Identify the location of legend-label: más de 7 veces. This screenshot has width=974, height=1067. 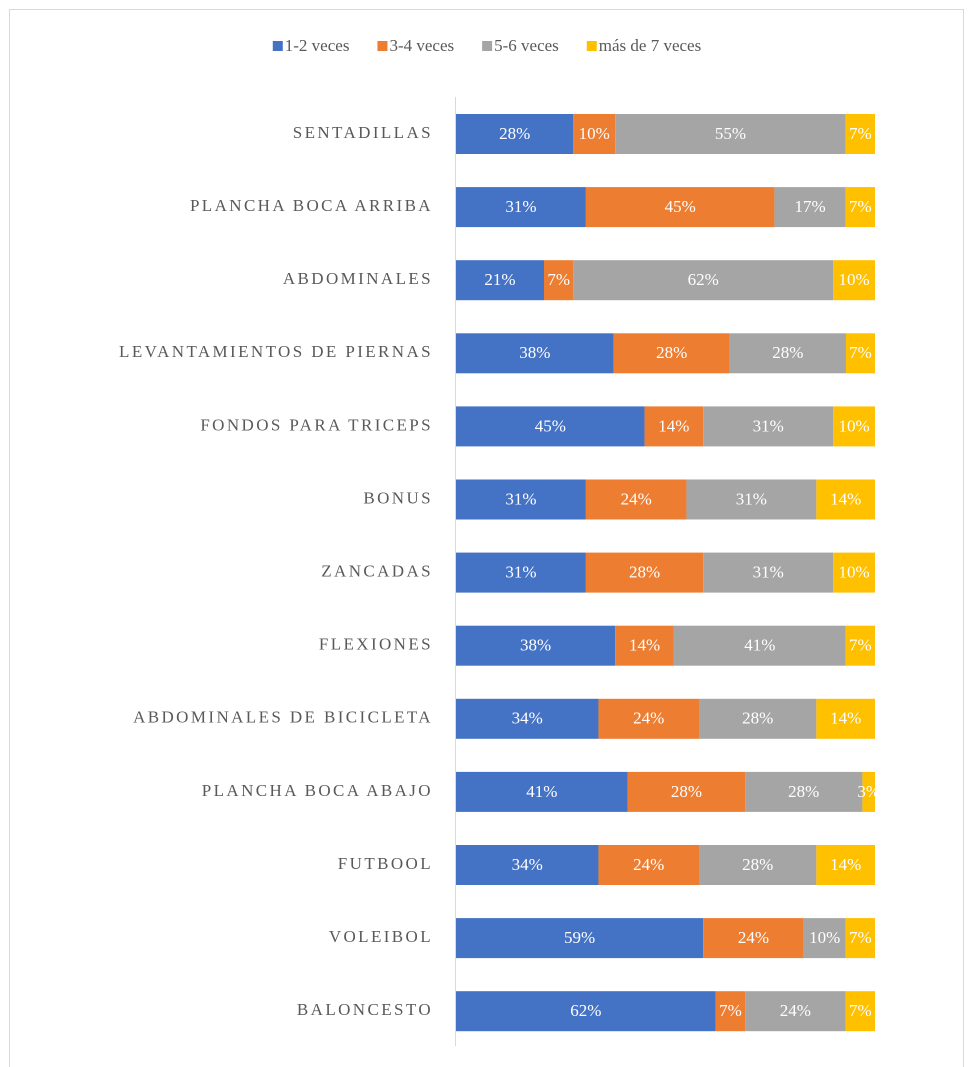
(650, 45).